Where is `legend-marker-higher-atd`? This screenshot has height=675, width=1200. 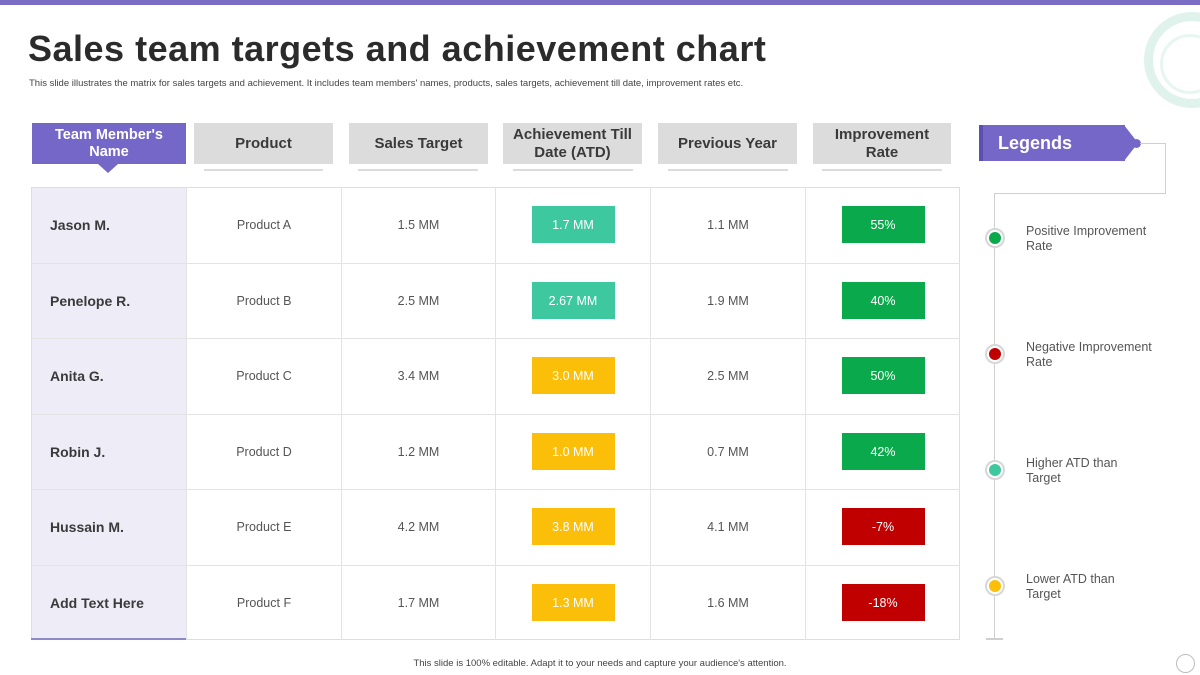
legend-marker-higher-atd is located at coordinates (995, 470).